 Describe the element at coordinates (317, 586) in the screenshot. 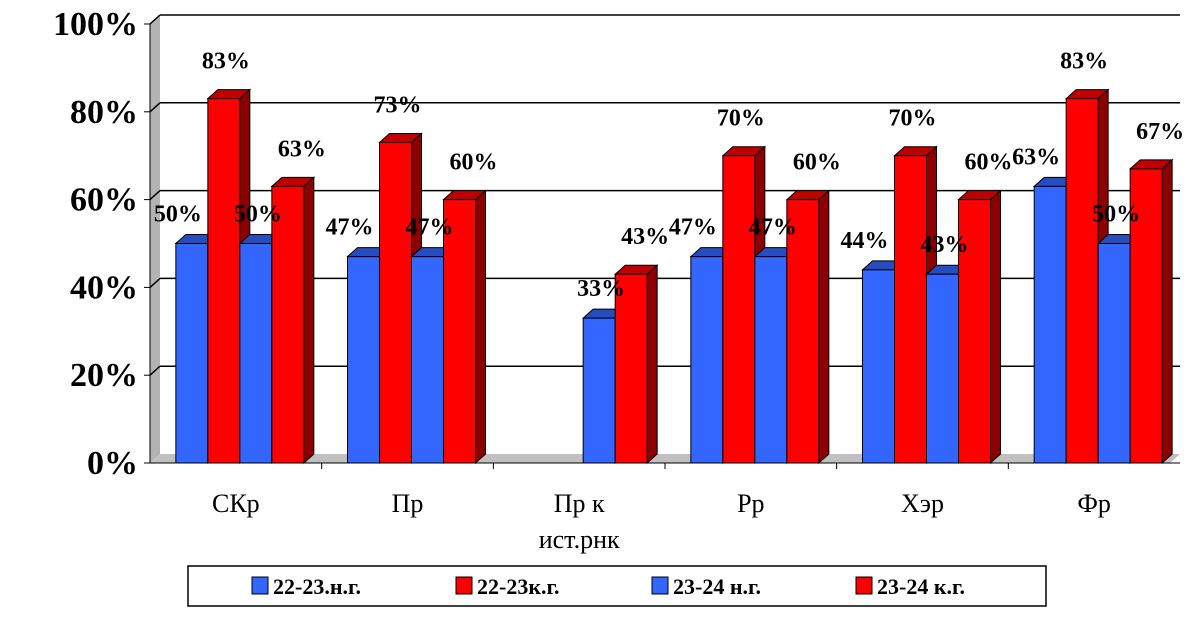

I see `legend-label: 22-23.н.г.` at that location.